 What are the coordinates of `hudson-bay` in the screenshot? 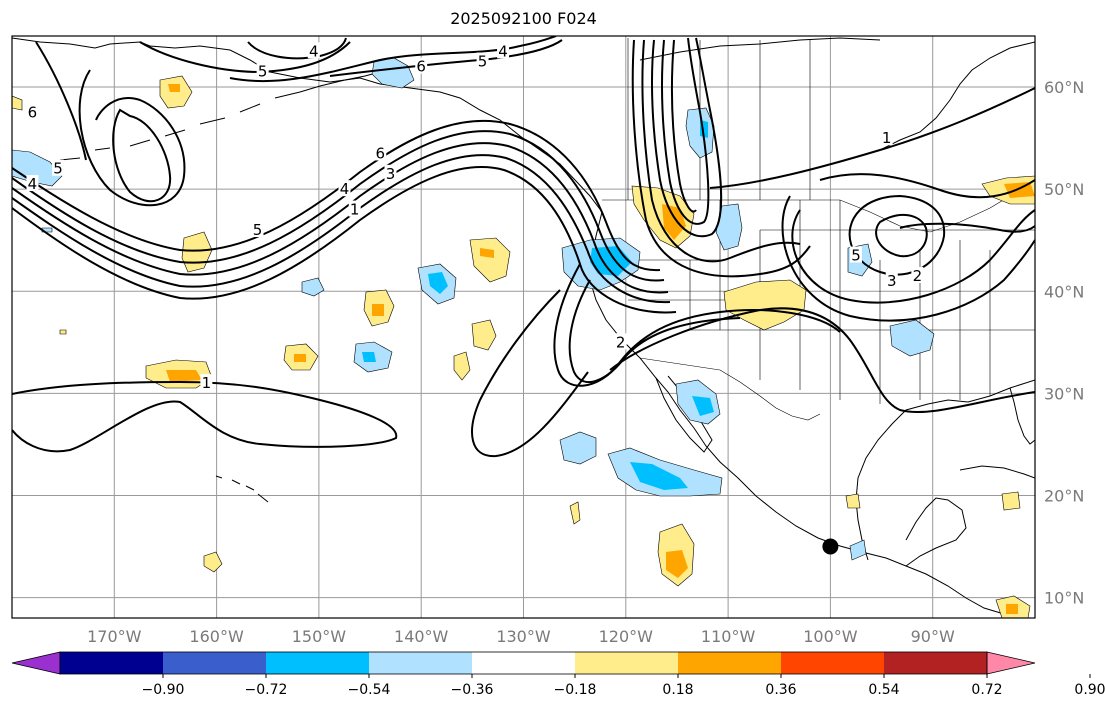 It's located at (957, 96).